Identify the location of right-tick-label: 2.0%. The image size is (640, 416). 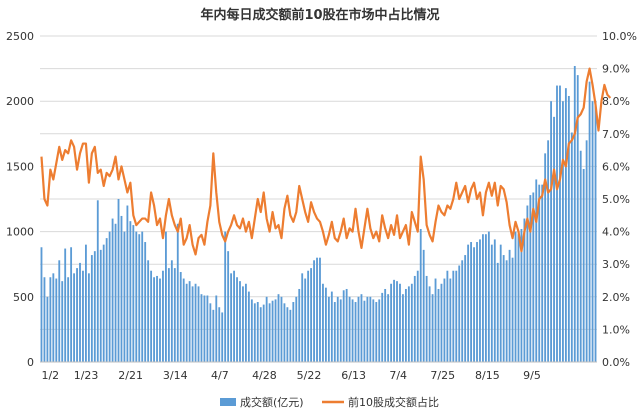
(616, 297).